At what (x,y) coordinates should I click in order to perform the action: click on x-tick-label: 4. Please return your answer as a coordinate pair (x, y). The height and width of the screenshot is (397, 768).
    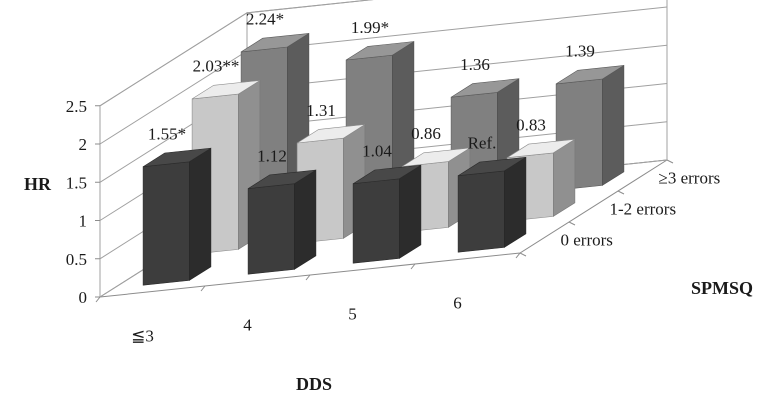
    Looking at the image, I should click on (247, 325).